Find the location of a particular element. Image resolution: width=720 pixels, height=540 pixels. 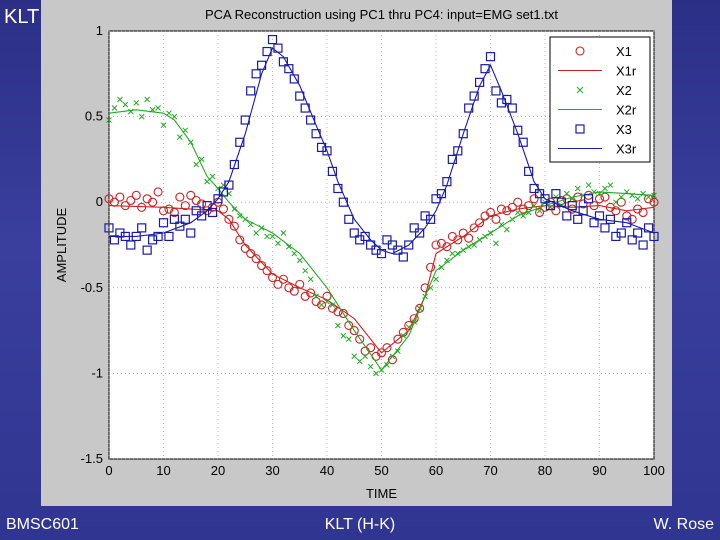

x-tick-label: 50 is located at coordinates (381, 470).